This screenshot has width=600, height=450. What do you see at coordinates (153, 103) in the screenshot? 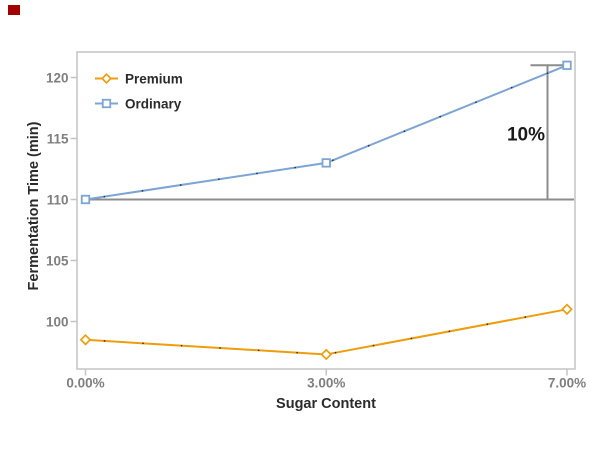
I see `legend-label-ordinary: Ordinary` at bounding box center [153, 103].